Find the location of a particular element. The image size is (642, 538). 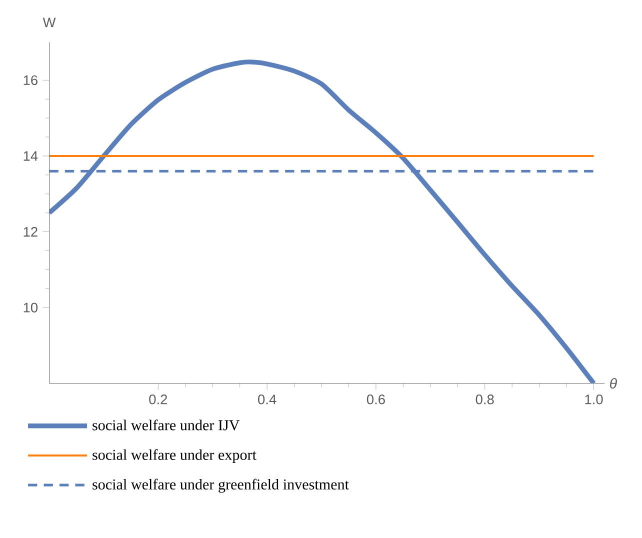

x-axis-title: θ is located at coordinates (613, 383).